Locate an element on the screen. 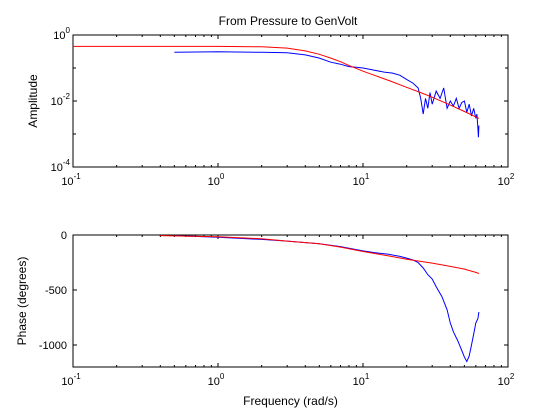 This screenshot has width=560, height=420. y-tick-label: 10⁻⁴ is located at coordinates (61, 166).